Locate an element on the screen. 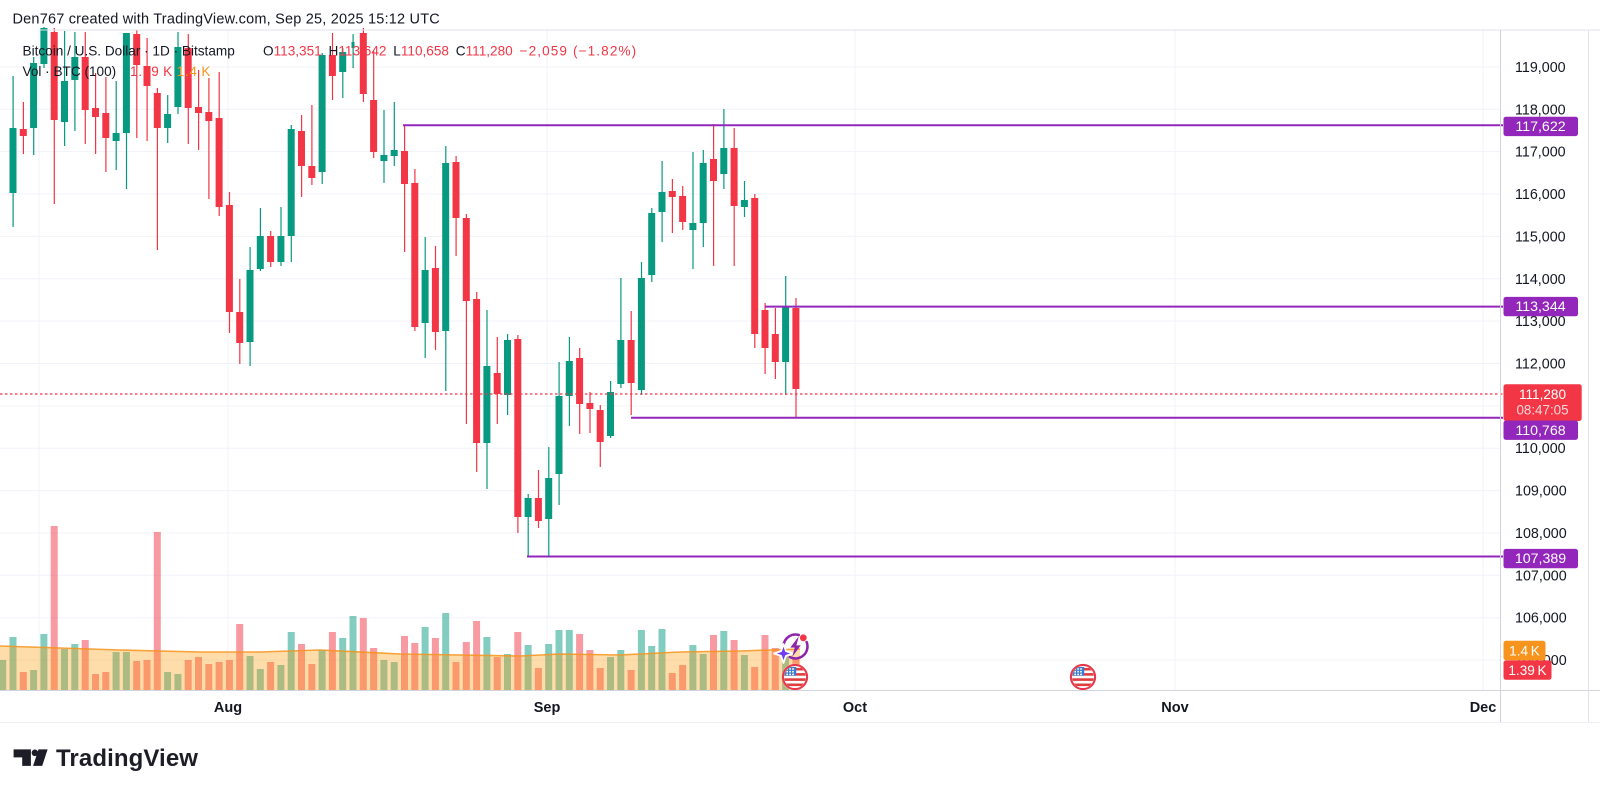 The image size is (1600, 795). svg-text: 107,389 is located at coordinates (1540, 559).